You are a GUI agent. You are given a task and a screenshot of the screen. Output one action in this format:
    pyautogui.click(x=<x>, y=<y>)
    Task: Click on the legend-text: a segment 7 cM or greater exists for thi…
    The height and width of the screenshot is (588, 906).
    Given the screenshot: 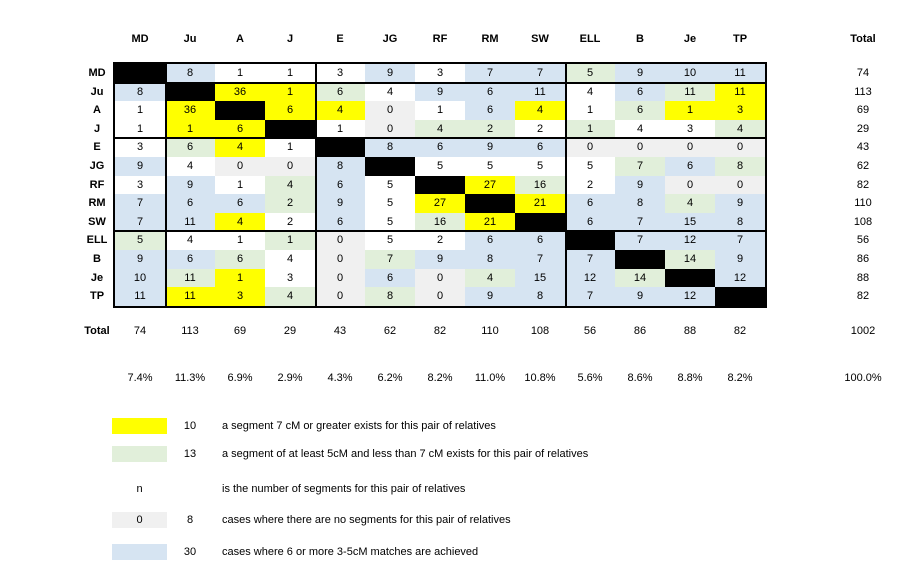 What is the action you would take?
    pyautogui.click(x=359, y=426)
    